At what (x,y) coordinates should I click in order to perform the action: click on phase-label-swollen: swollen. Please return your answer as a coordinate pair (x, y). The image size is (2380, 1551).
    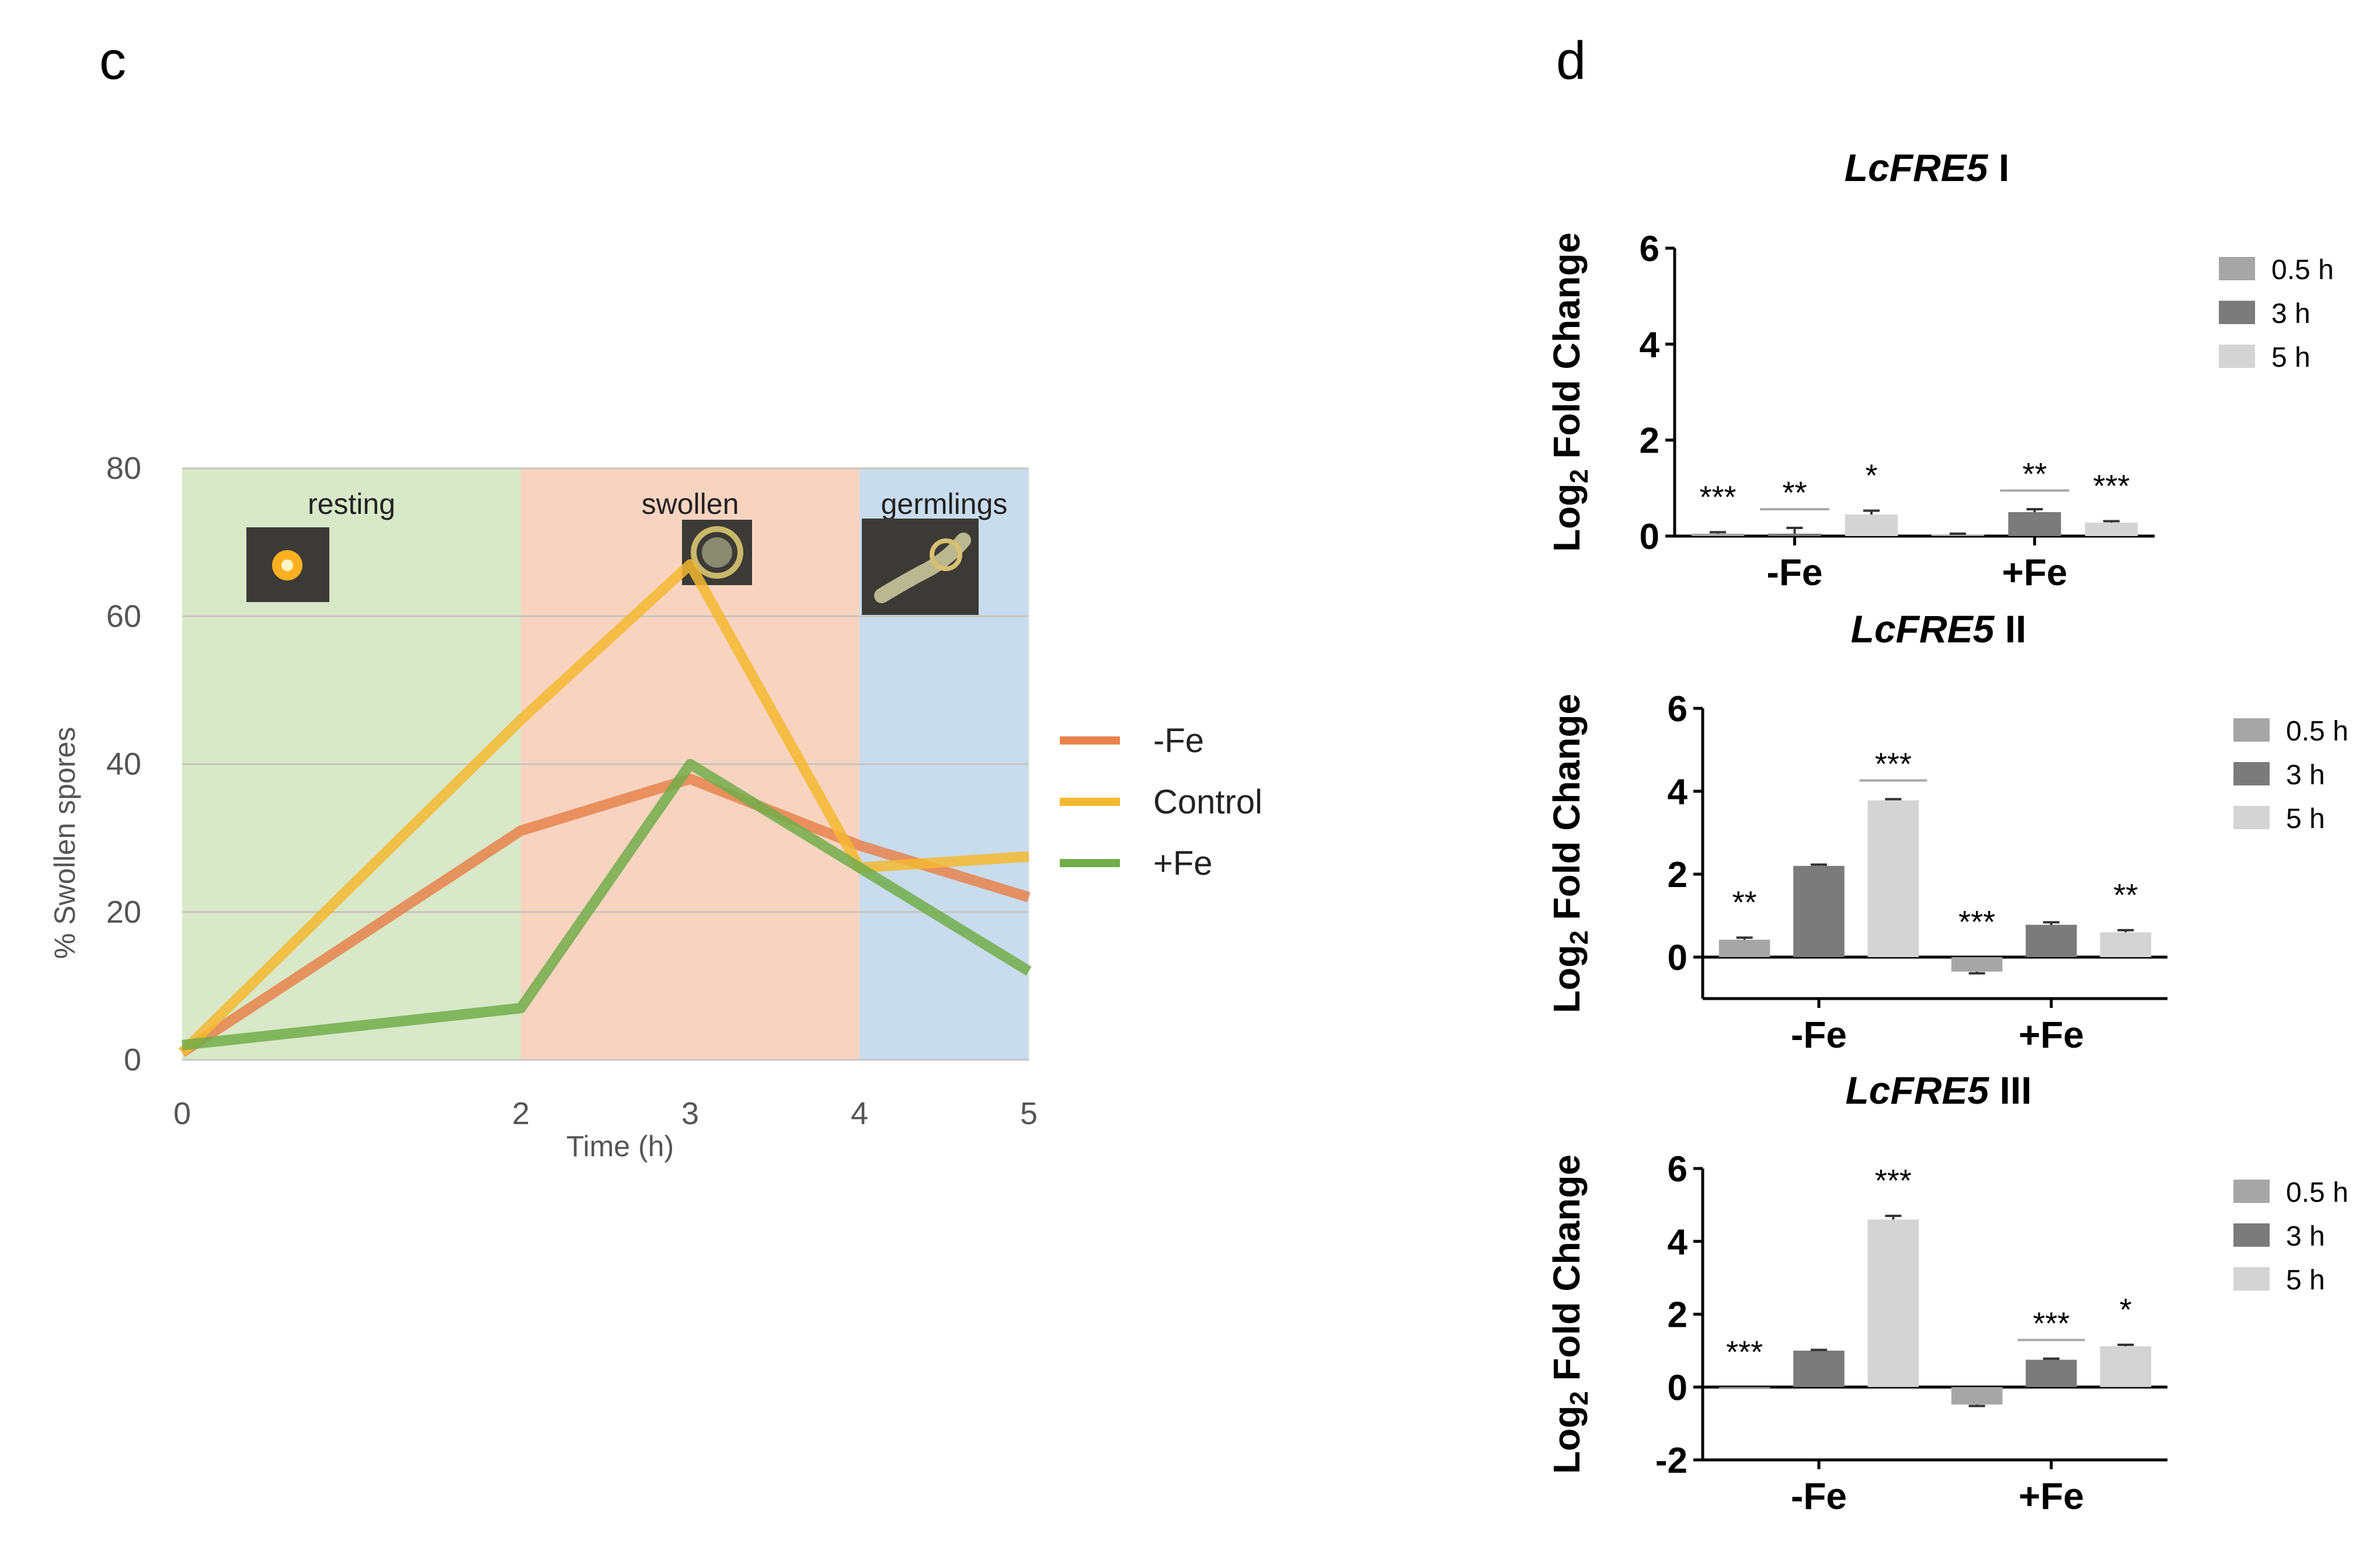
    Looking at the image, I should click on (690, 504).